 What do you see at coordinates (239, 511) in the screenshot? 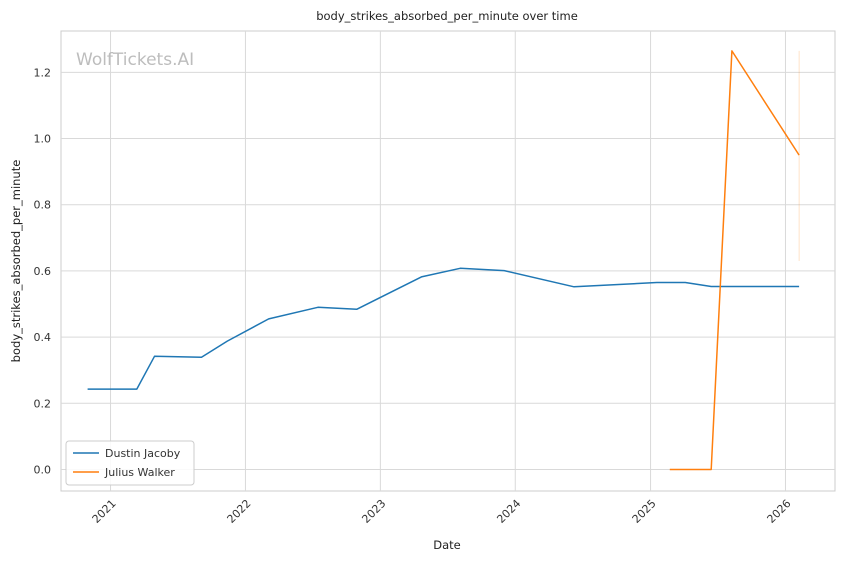
I see `x-tick-label-2022: 2022` at bounding box center [239, 511].